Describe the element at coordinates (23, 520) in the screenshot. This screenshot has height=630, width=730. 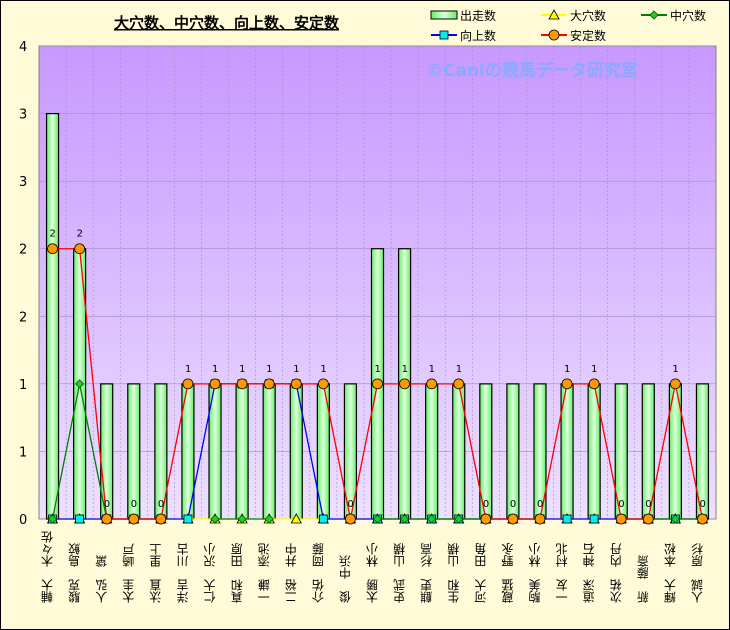
I see `y-tick-label: 0` at that location.